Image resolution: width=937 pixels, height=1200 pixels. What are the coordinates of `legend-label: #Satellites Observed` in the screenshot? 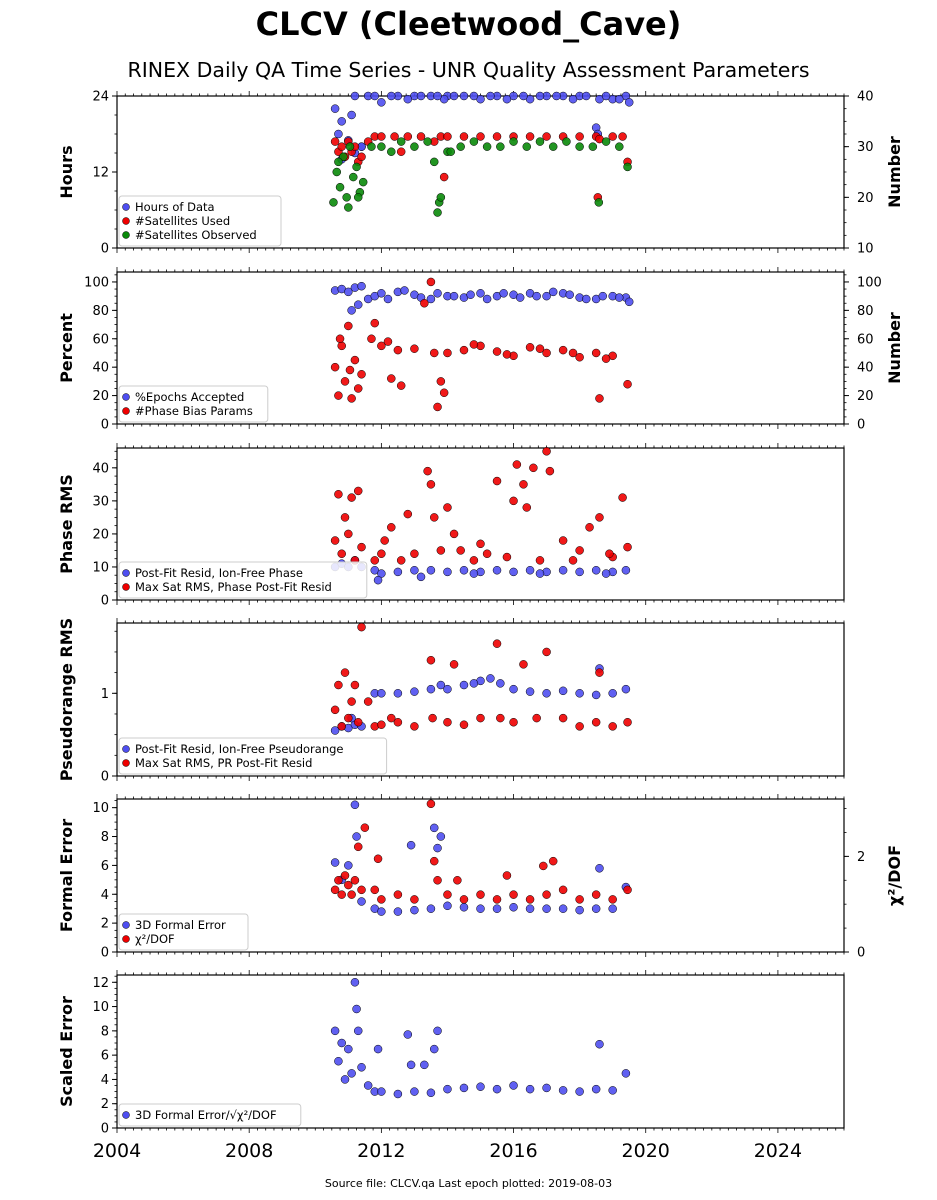 It's located at (196, 235).